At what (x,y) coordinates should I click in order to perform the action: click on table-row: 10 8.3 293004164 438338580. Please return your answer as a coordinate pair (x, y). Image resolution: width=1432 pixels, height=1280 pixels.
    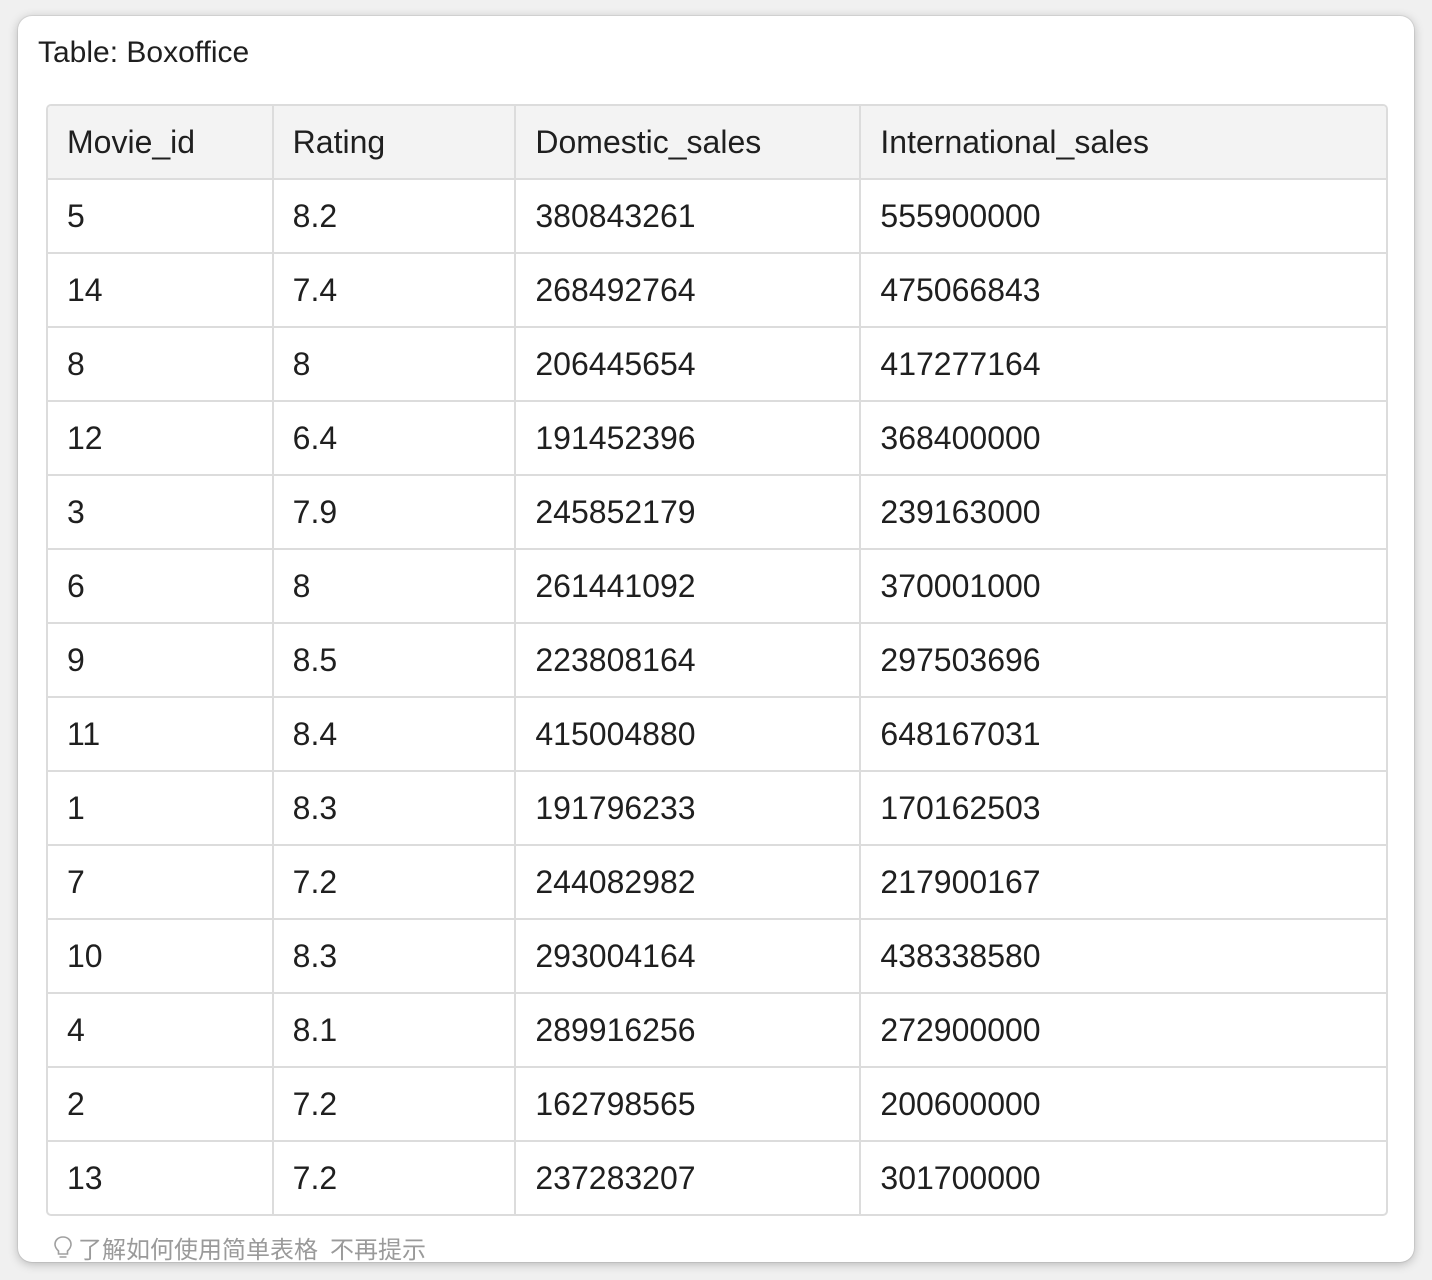
    Looking at the image, I should click on (717, 956).